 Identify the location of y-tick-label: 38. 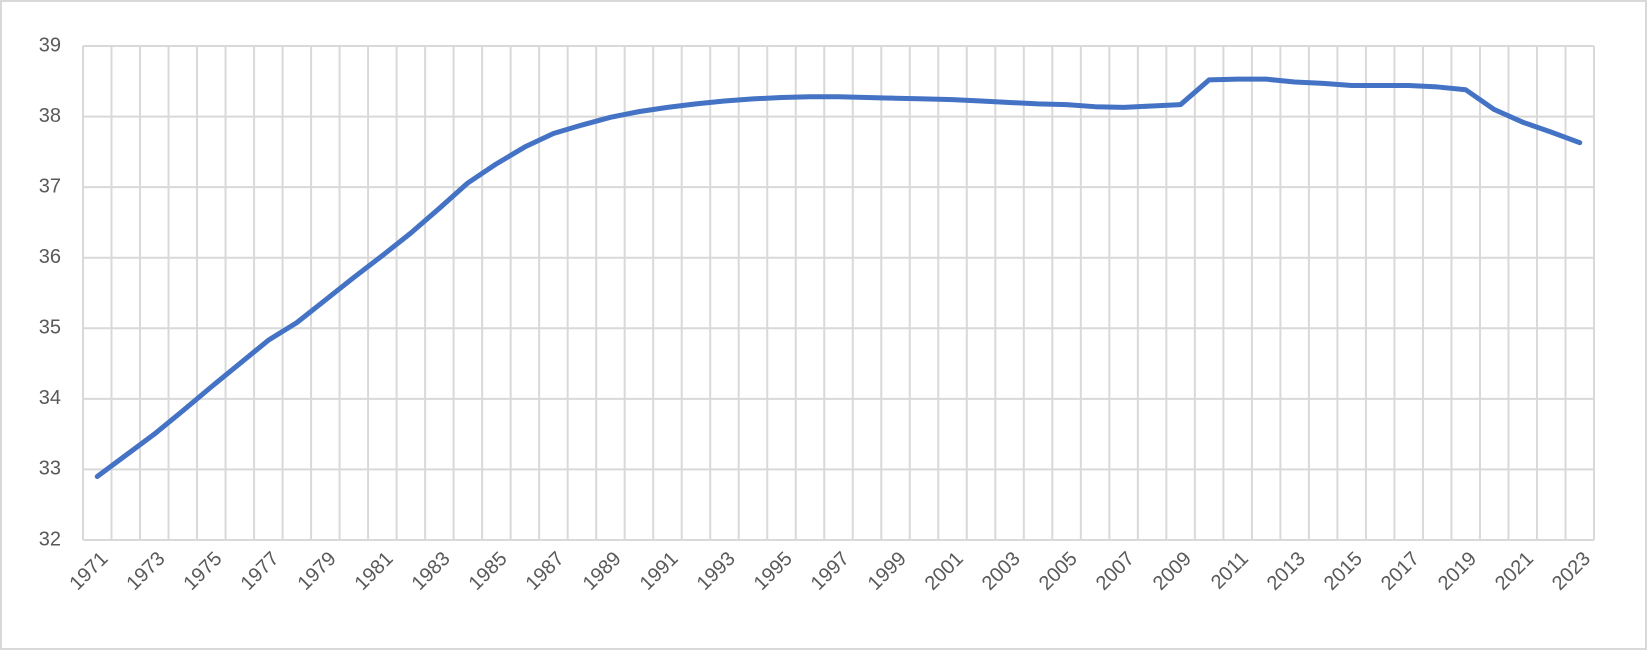
(50, 116).